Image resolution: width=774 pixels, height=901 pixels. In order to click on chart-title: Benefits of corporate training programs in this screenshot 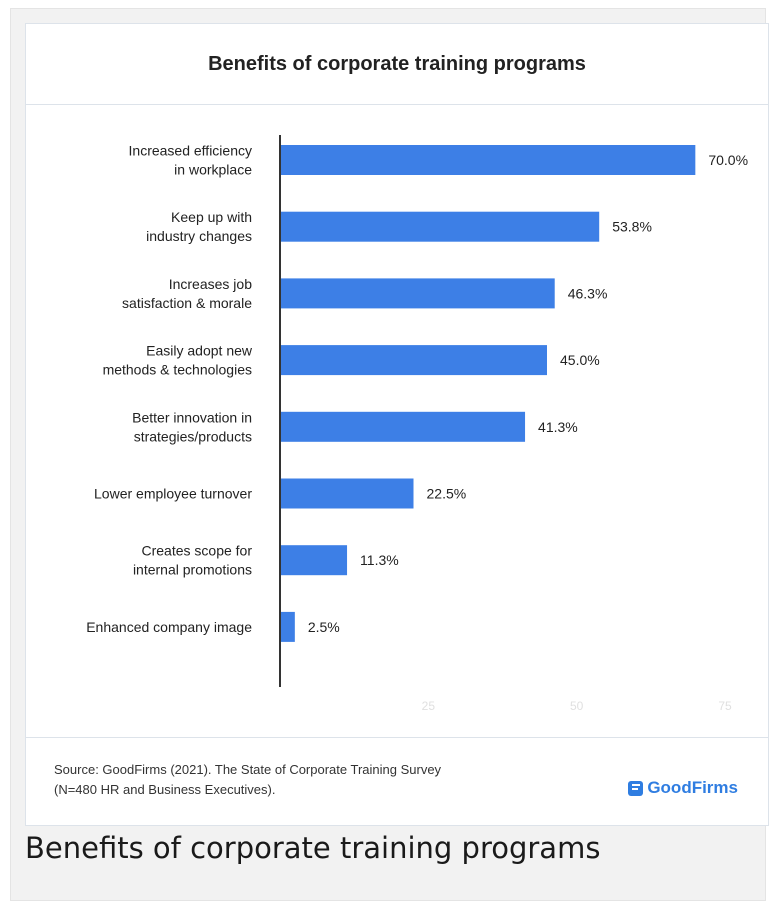, I will do `click(397, 63)`.